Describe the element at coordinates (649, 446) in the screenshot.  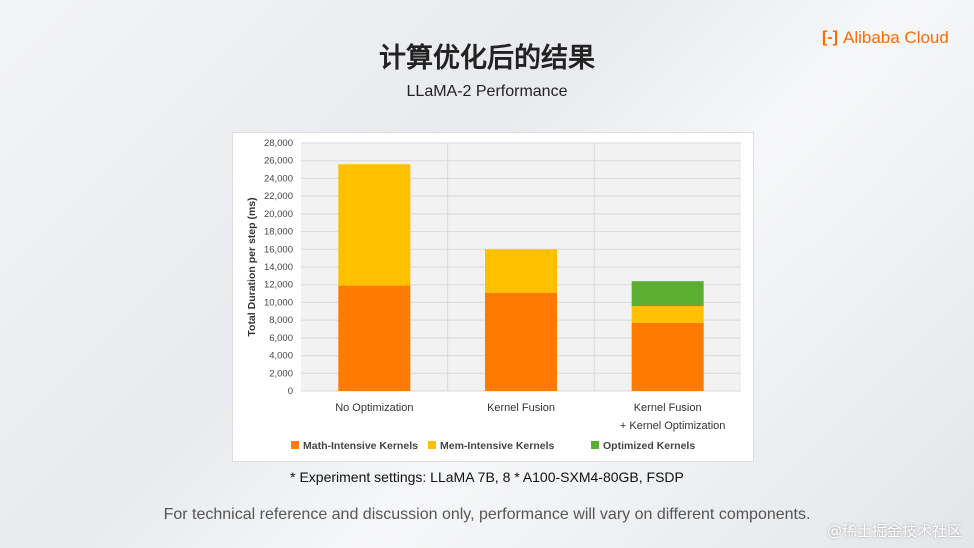
I see `legend-label: Optimized Kernels` at that location.